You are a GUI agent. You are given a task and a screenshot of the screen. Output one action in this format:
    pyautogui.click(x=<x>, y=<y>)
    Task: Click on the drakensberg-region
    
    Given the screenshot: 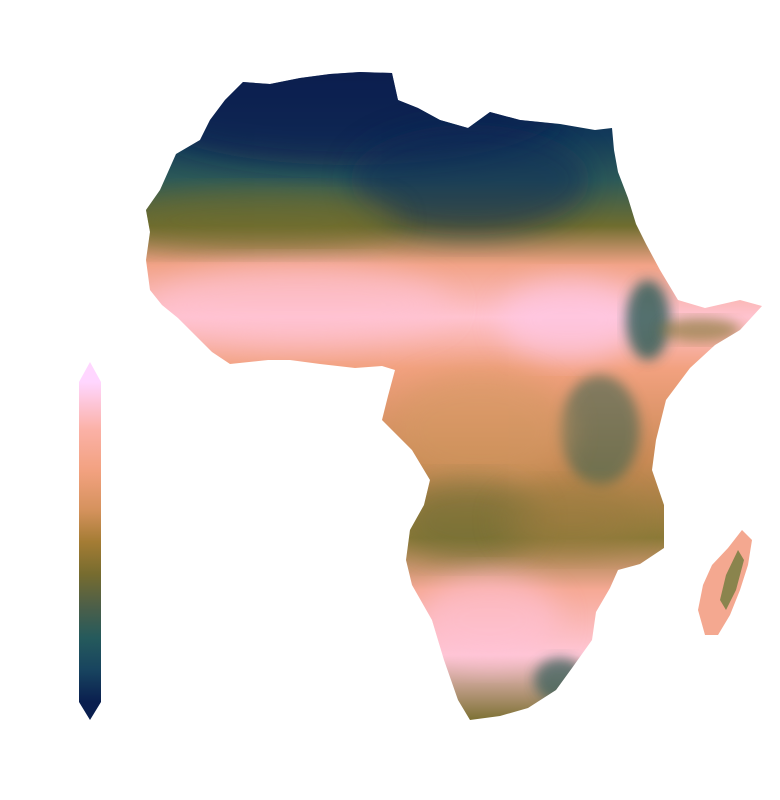 What is the action you would take?
    pyautogui.click(x=560, y=680)
    